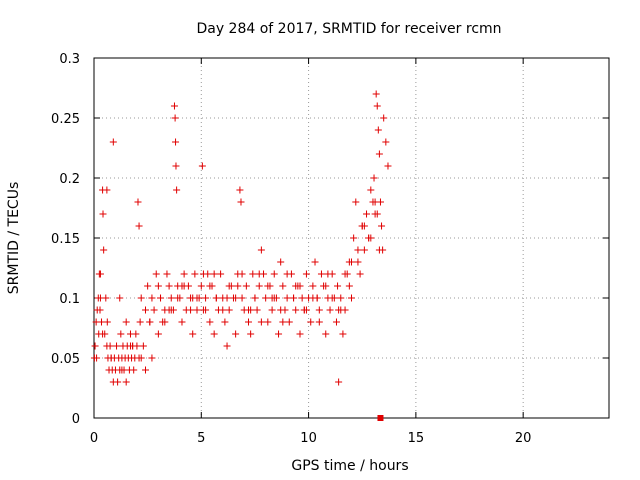  What do you see at coordinates (416, 438) in the screenshot?
I see `x-tick-label: 15` at bounding box center [416, 438].